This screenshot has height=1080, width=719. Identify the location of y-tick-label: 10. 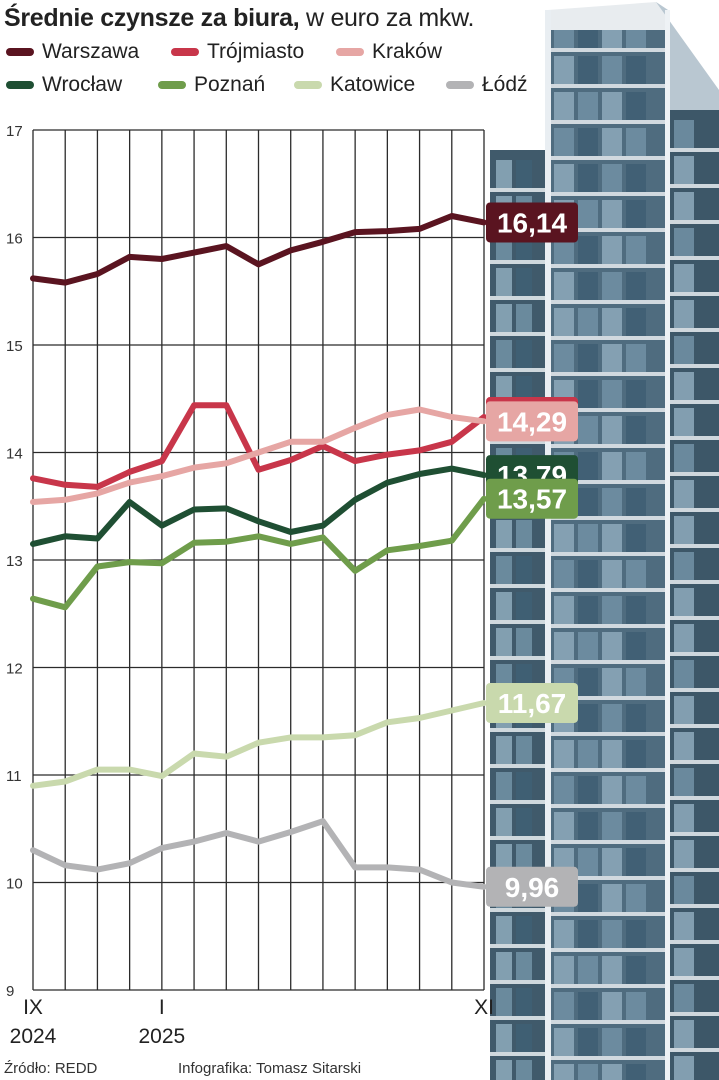
(14, 884).